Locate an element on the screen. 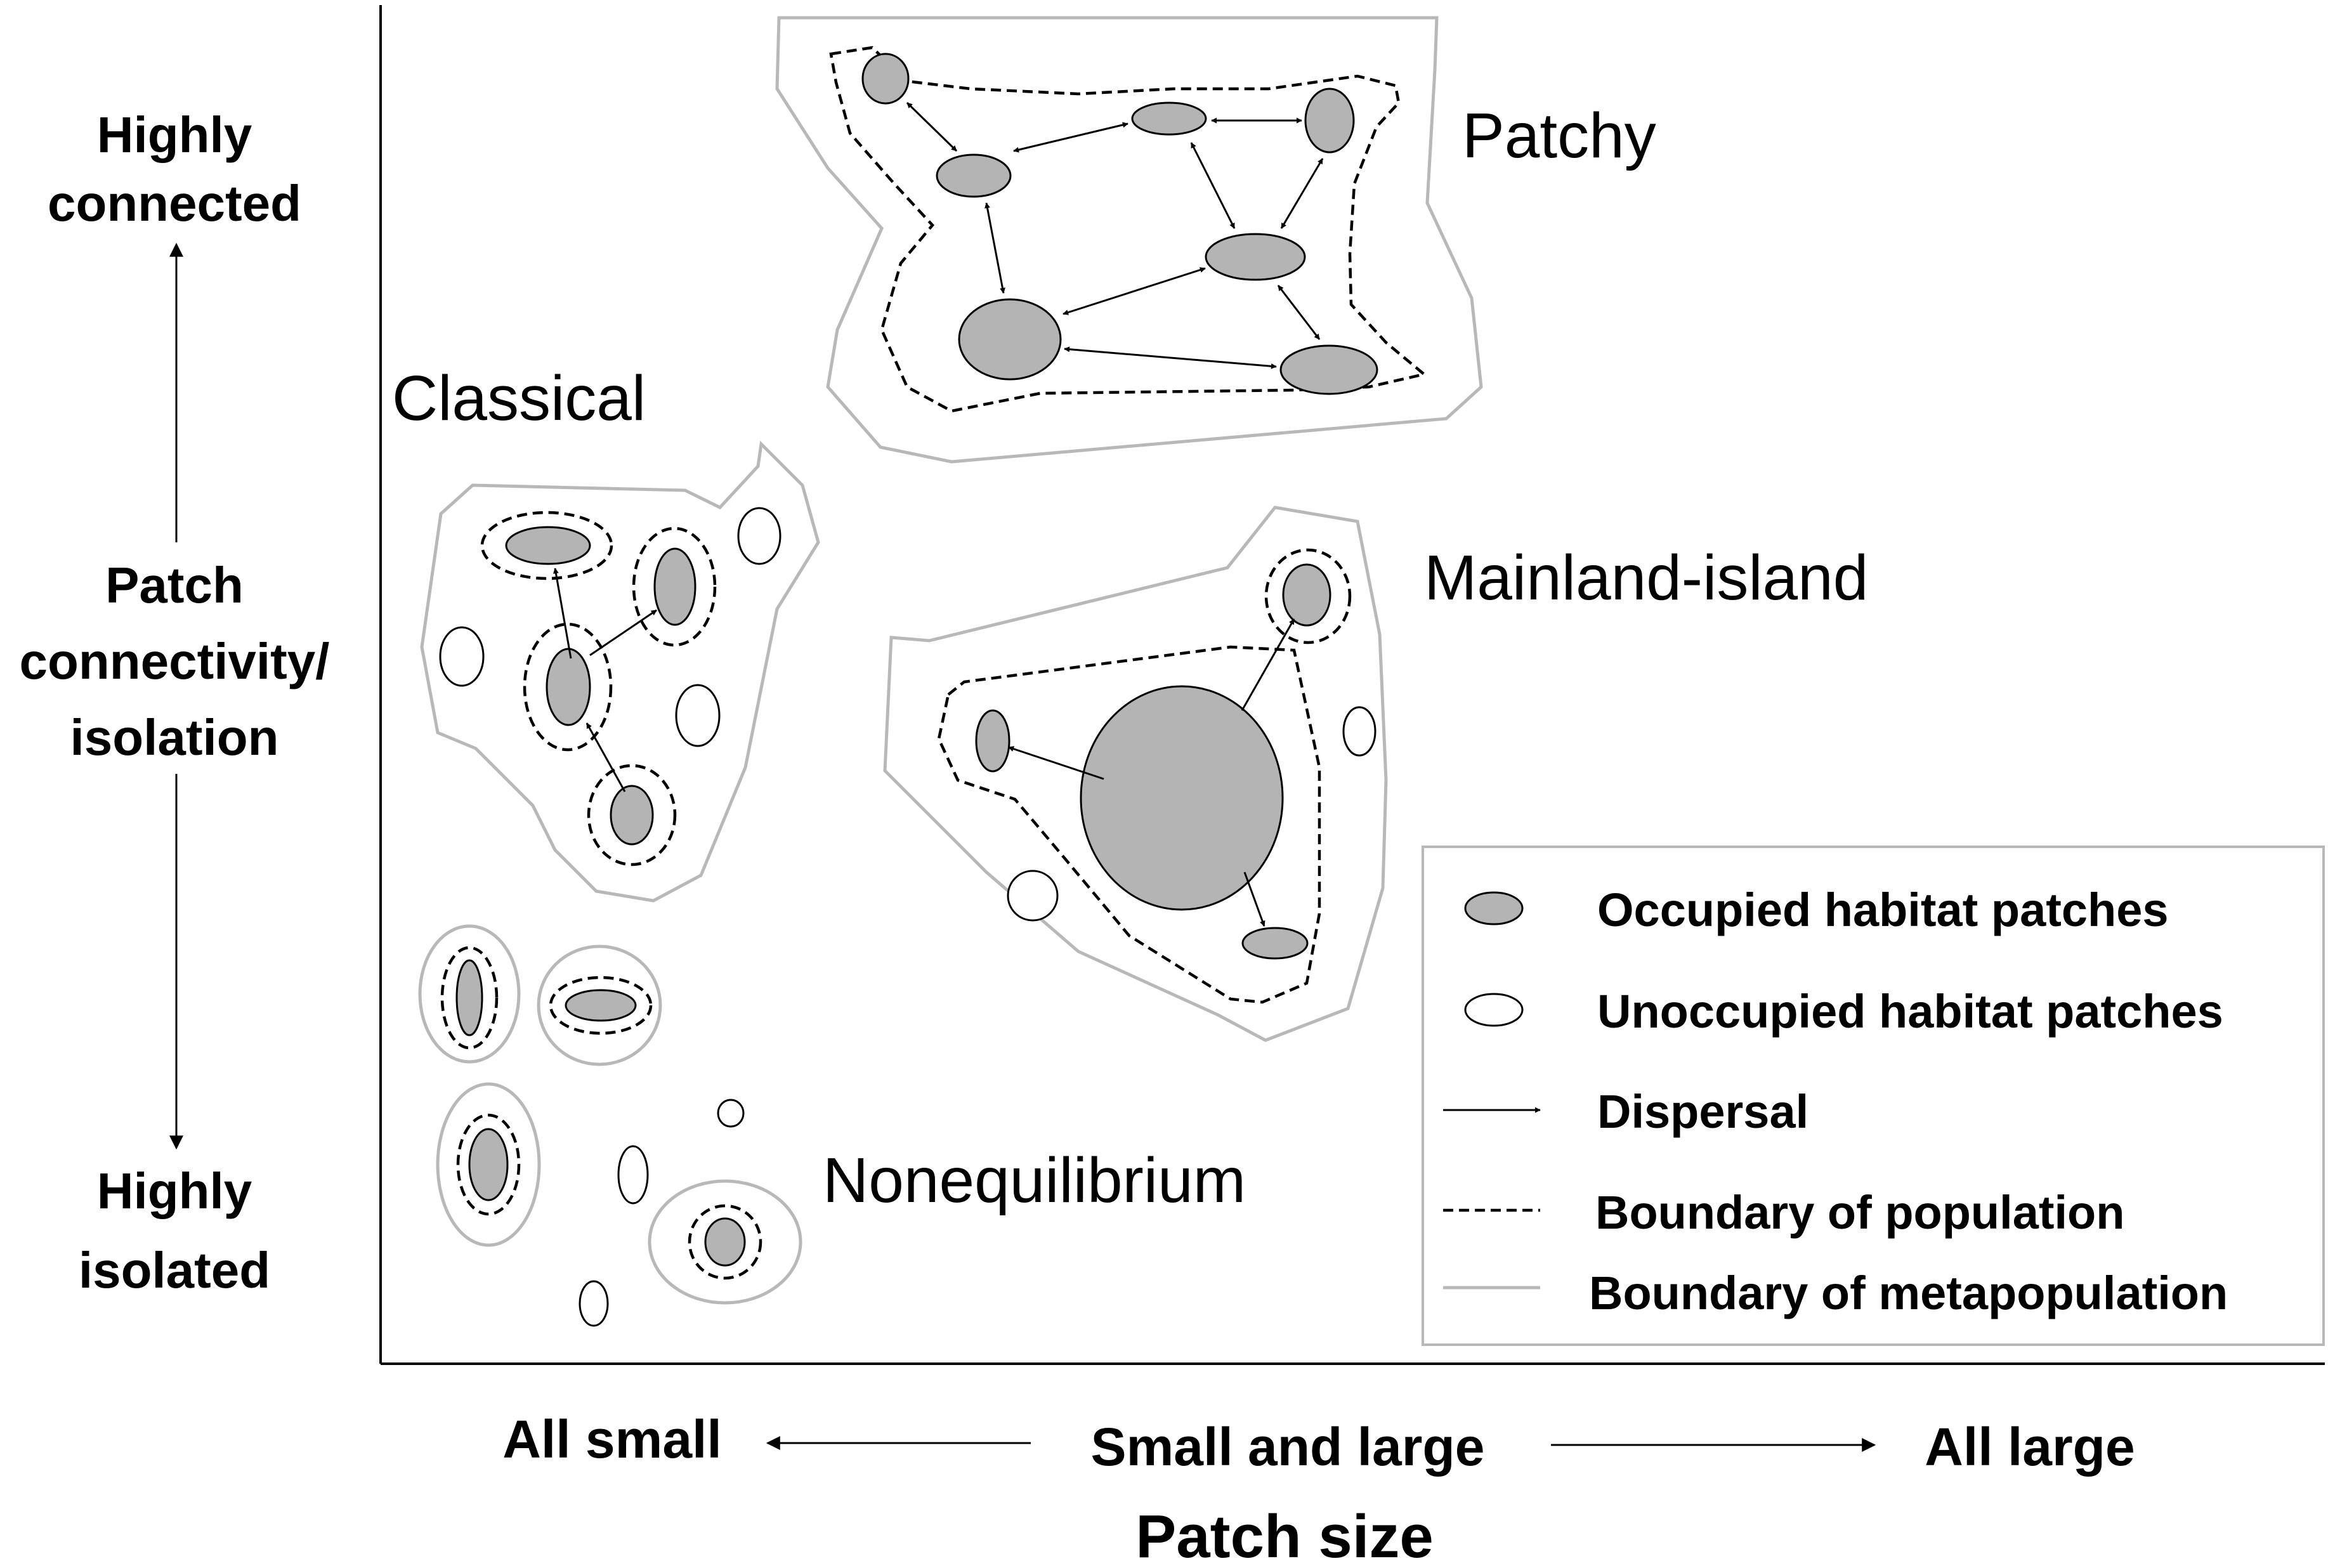 This screenshot has height=1568, width=2328. x-left-label: All small is located at coordinates (611, 1439).